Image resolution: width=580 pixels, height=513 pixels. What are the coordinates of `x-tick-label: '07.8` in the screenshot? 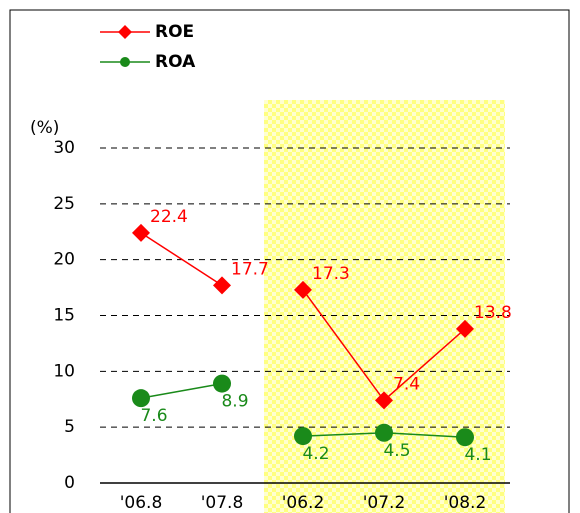 It's located at (222, 503).